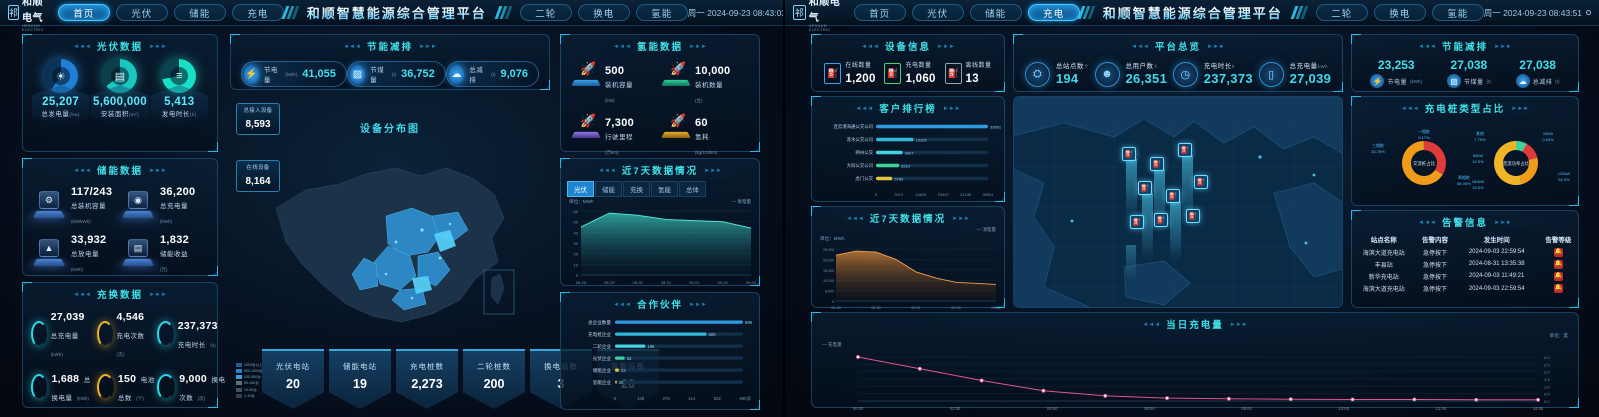 The width and height of the screenshot is (1599, 417). I want to click on platform-title-bar: 和顺智慧能源综合管理平台, so click(397, 12).